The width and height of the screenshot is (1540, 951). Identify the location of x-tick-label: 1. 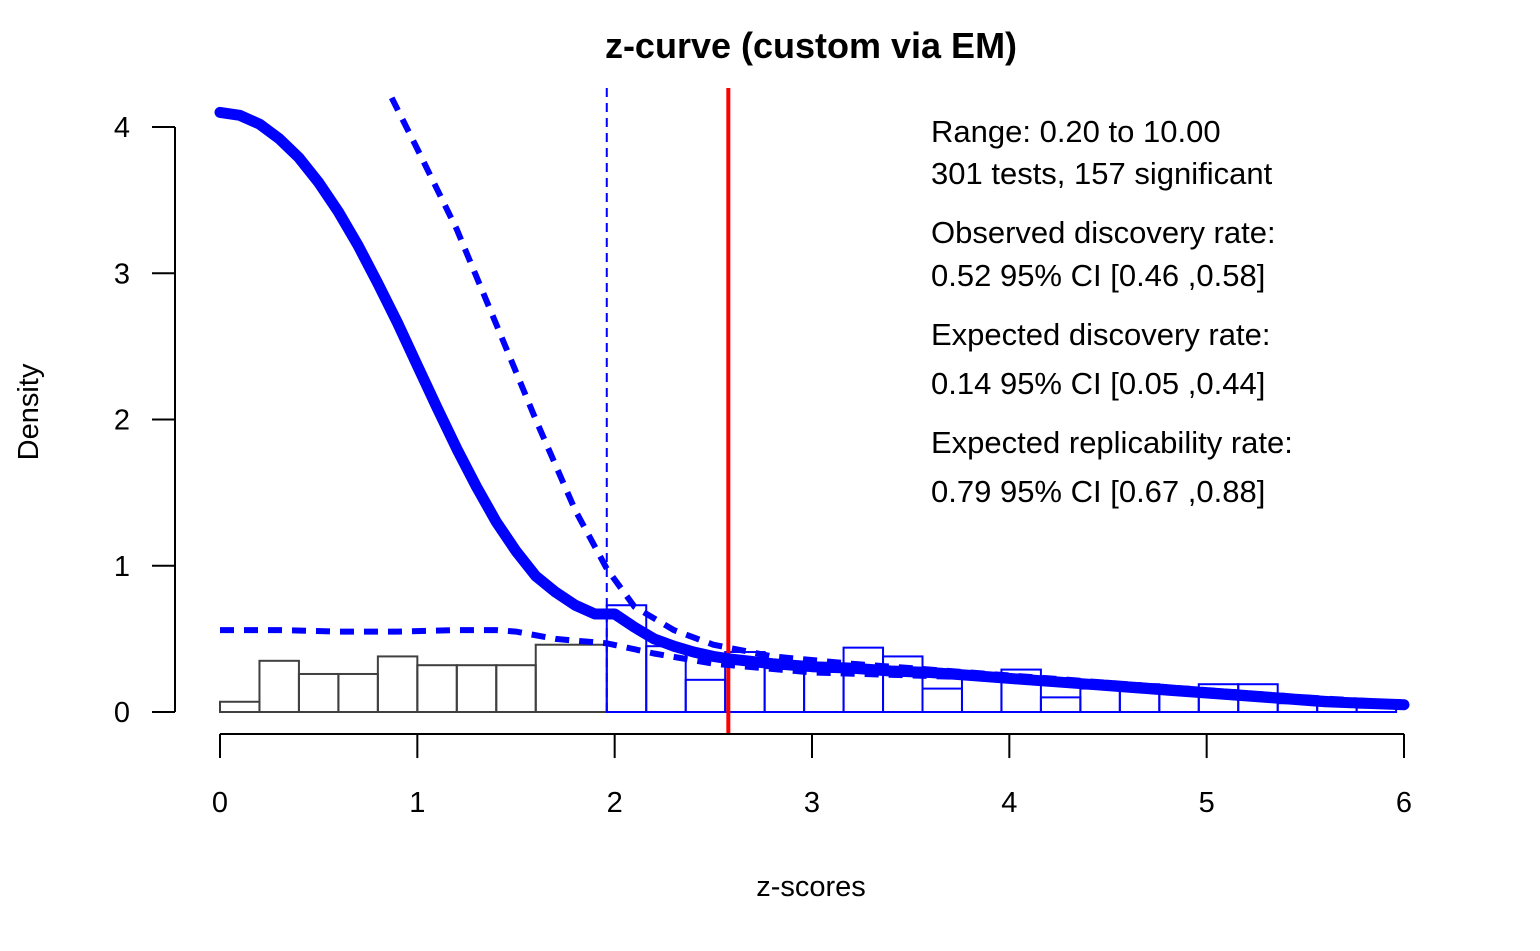
(417, 803).